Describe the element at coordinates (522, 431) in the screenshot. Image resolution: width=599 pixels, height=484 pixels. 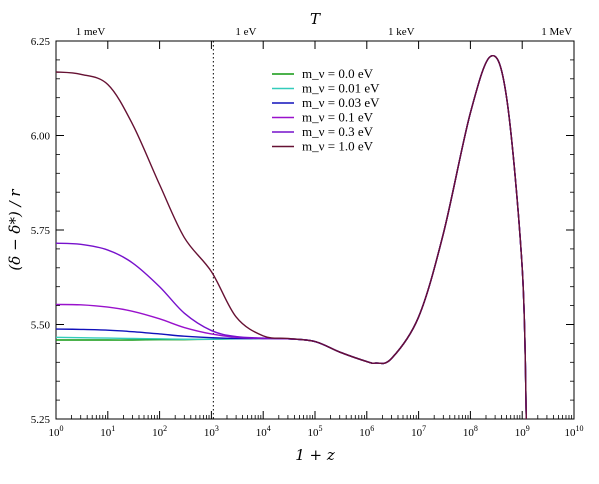
I see `x-tick-label: 10⁹` at that location.